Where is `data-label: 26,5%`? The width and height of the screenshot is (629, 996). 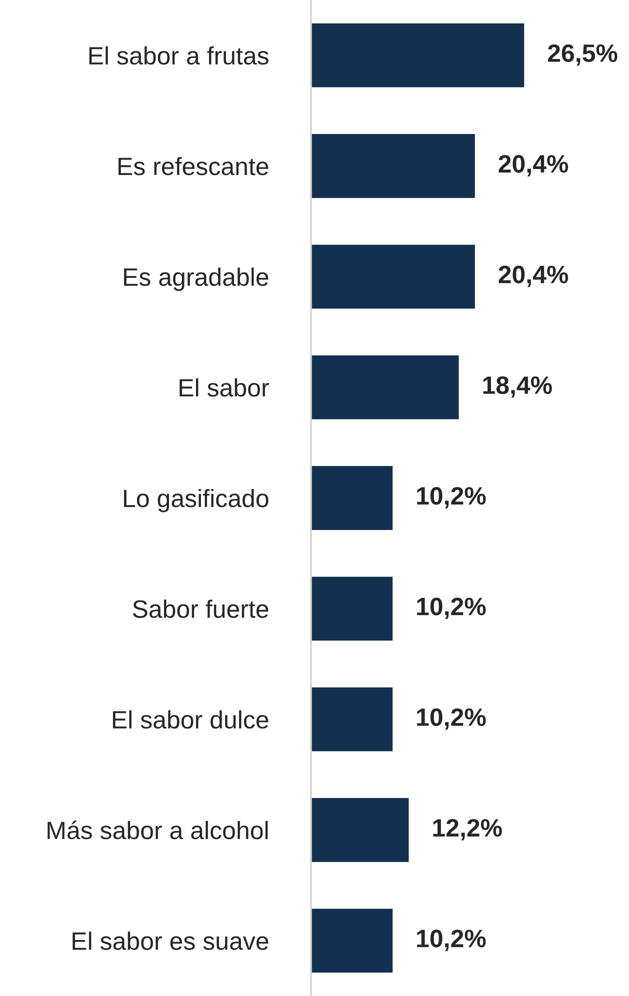
data-label: 26,5% is located at coordinates (583, 55).